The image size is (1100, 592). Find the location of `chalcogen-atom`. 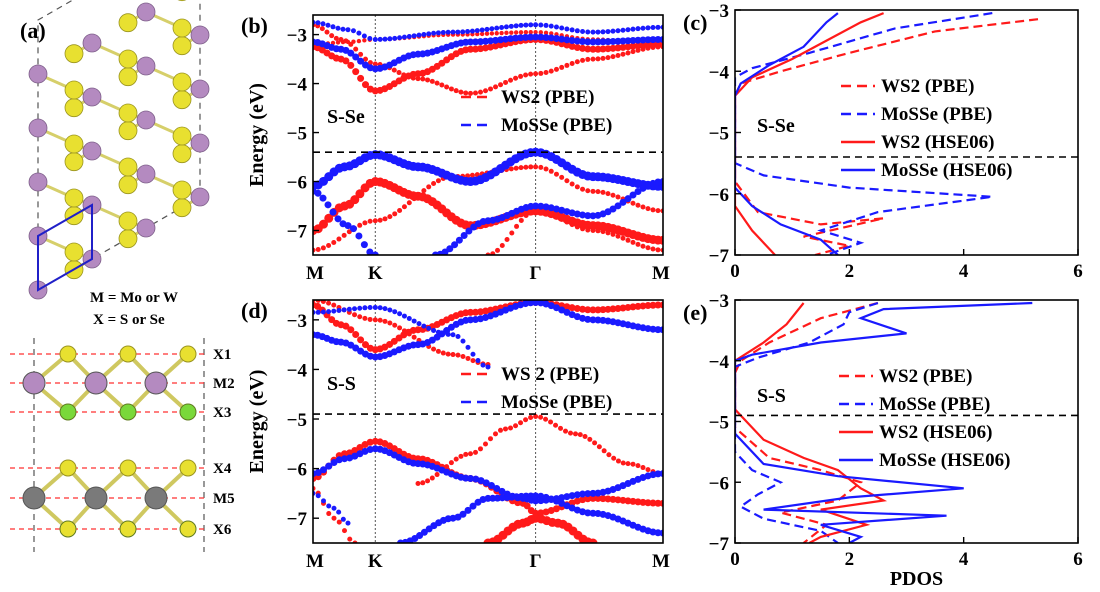

chalcogen-atom is located at coordinates (188, 412).